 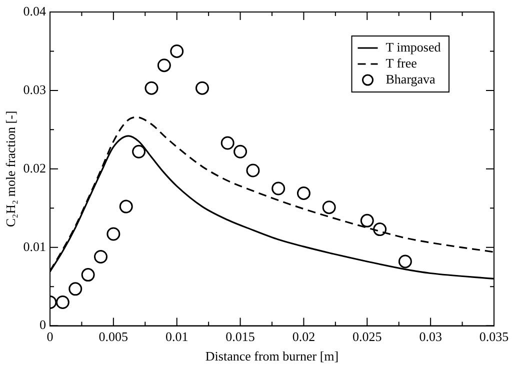 What do you see at coordinates (304, 336) in the screenshot?
I see `x-tick-label: 0.02` at bounding box center [304, 336].